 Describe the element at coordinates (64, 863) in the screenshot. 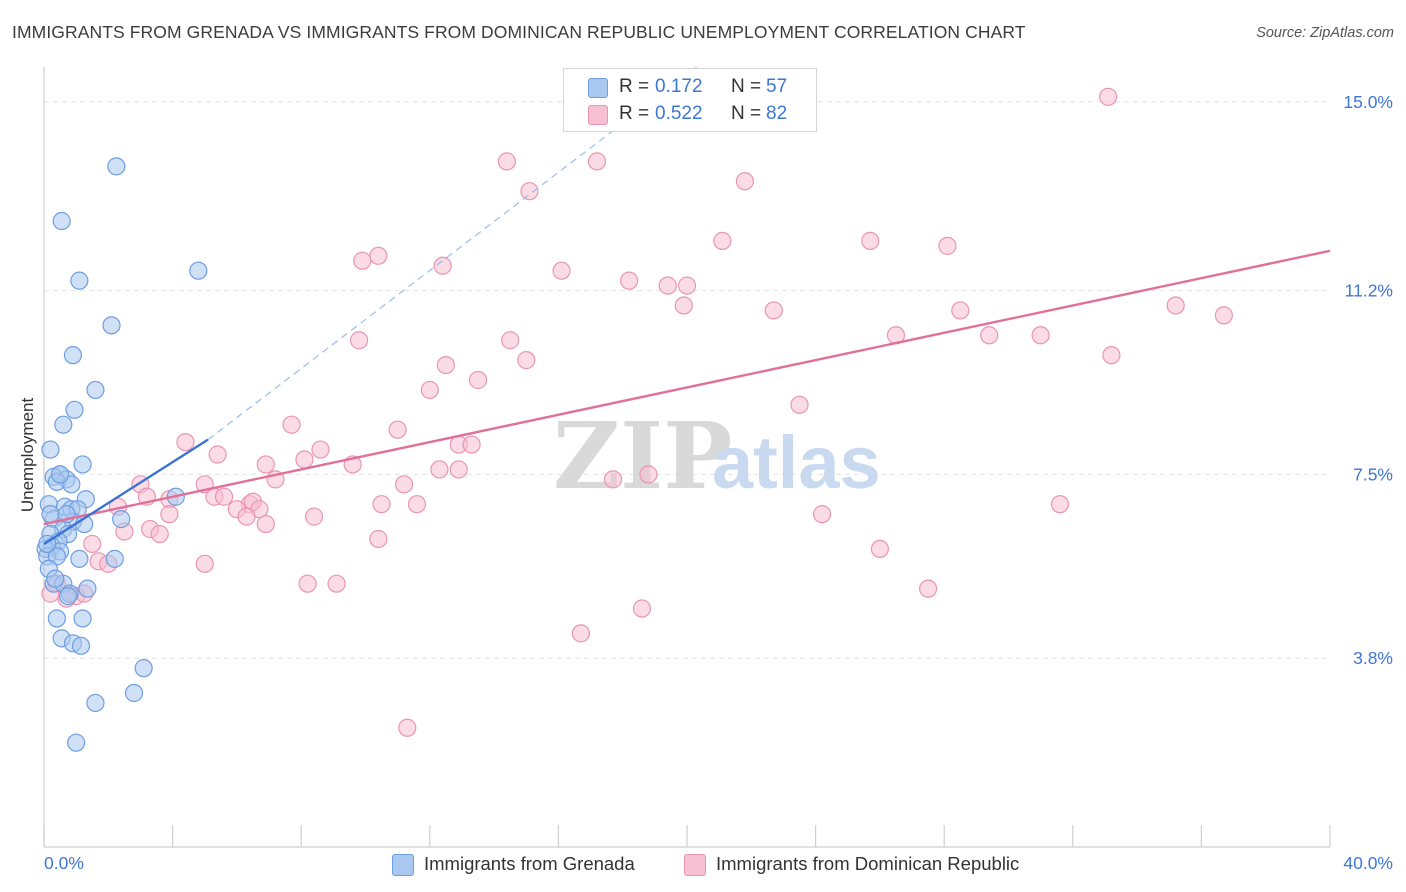

I see `x-tick-label: 0.0%` at that location.